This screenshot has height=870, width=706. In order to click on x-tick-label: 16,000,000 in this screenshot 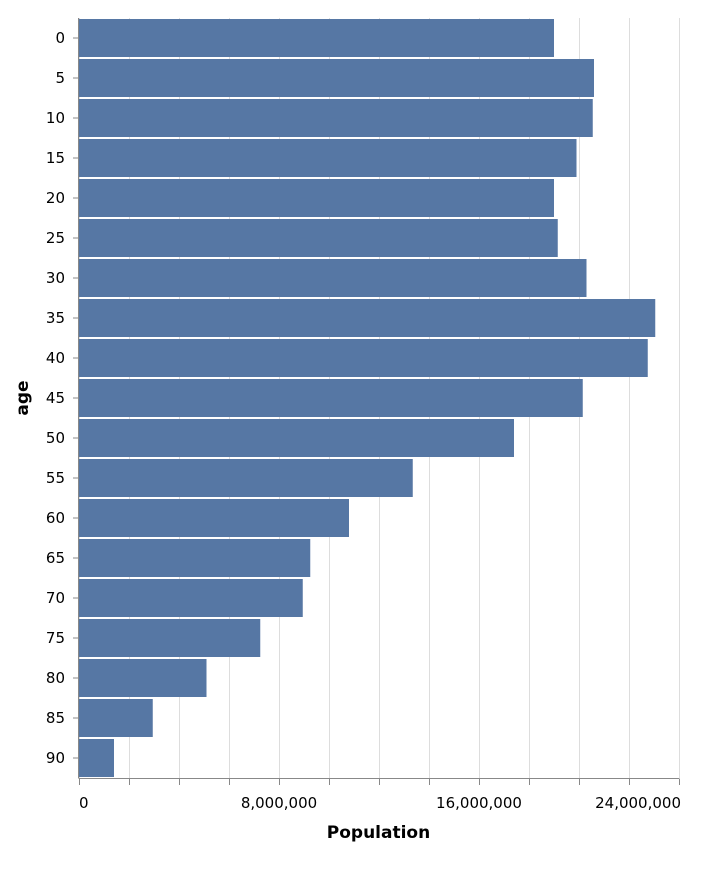, I will do `click(479, 803)`.